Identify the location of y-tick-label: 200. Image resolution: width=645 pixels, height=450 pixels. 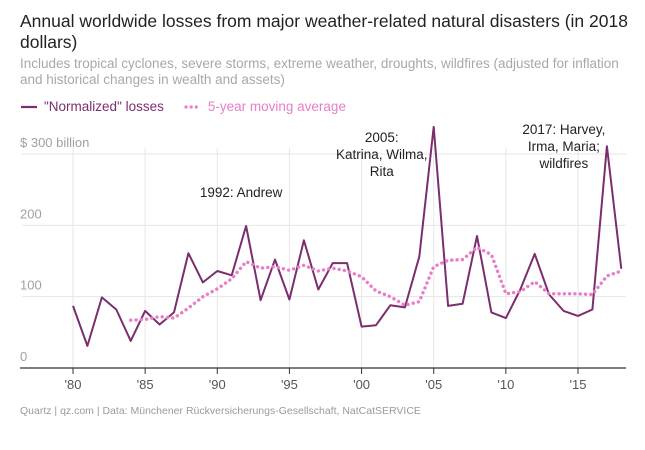
(31, 213).